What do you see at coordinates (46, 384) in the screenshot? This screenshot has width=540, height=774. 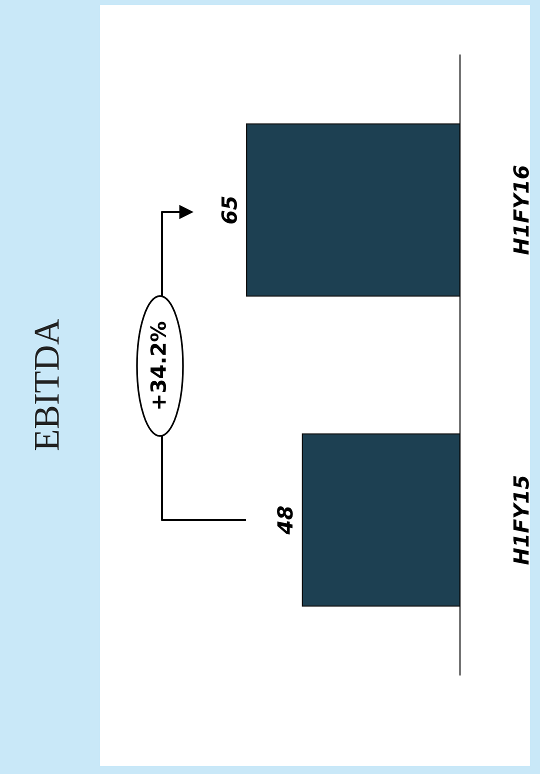 I see `text: EBITDA` at bounding box center [46, 384].